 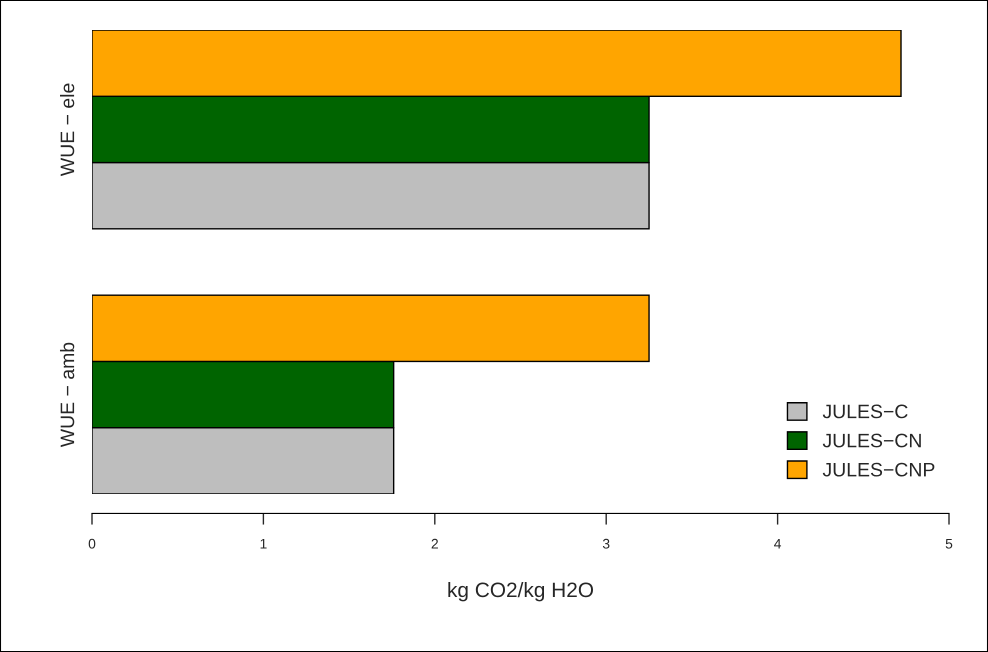 I want to click on x-tick-label: 3, so click(x=606, y=543).